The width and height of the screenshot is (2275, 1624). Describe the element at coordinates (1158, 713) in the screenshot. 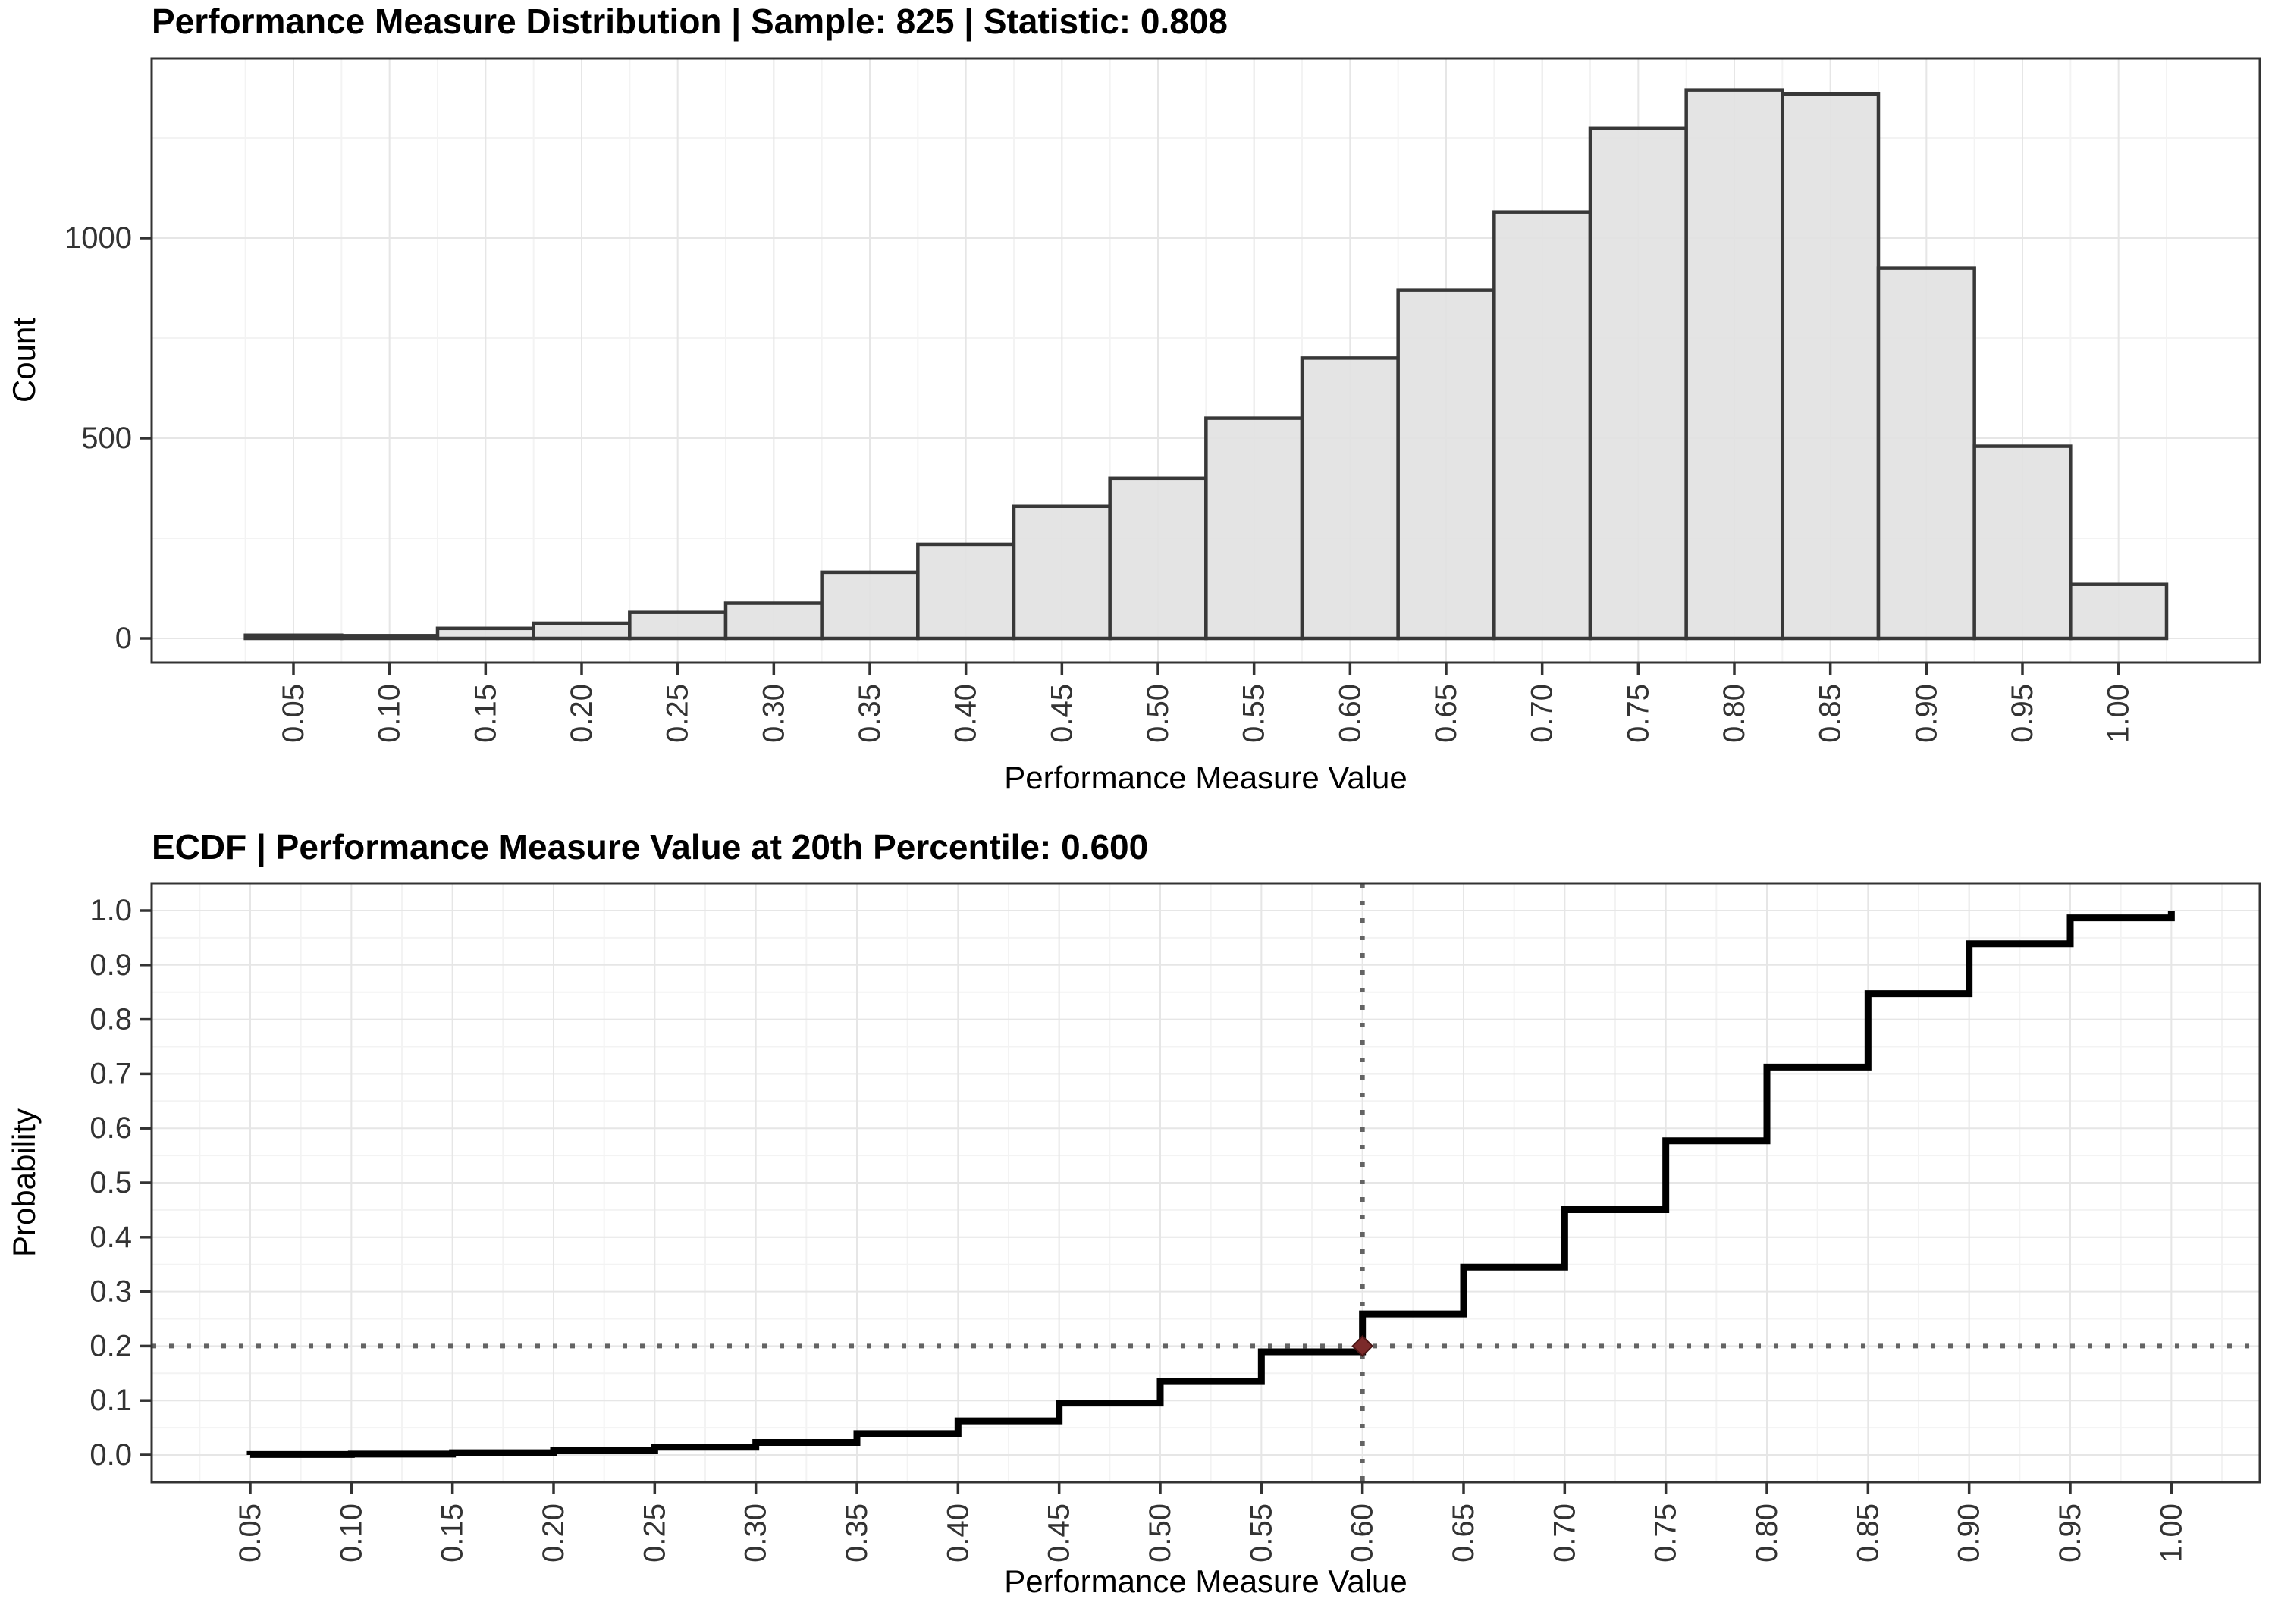

I see `histogram-x-tick-label: 0.50` at that location.